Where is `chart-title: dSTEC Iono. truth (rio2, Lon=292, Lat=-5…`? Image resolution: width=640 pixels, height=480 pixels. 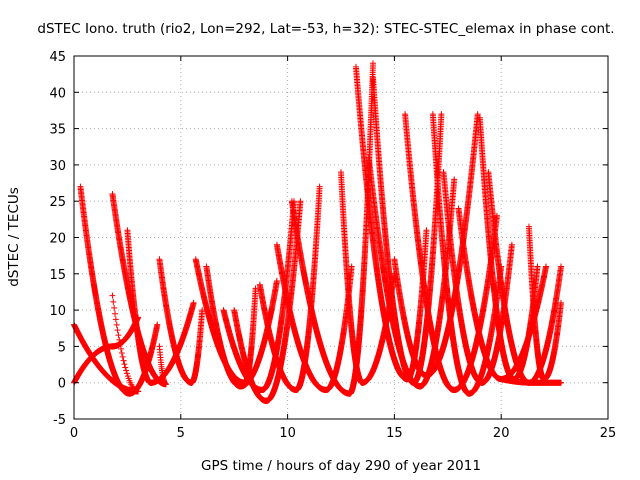 chart-title: dSTEC Iono. truth (rio2, Lon=292, Lat=-5… is located at coordinates (325, 29).